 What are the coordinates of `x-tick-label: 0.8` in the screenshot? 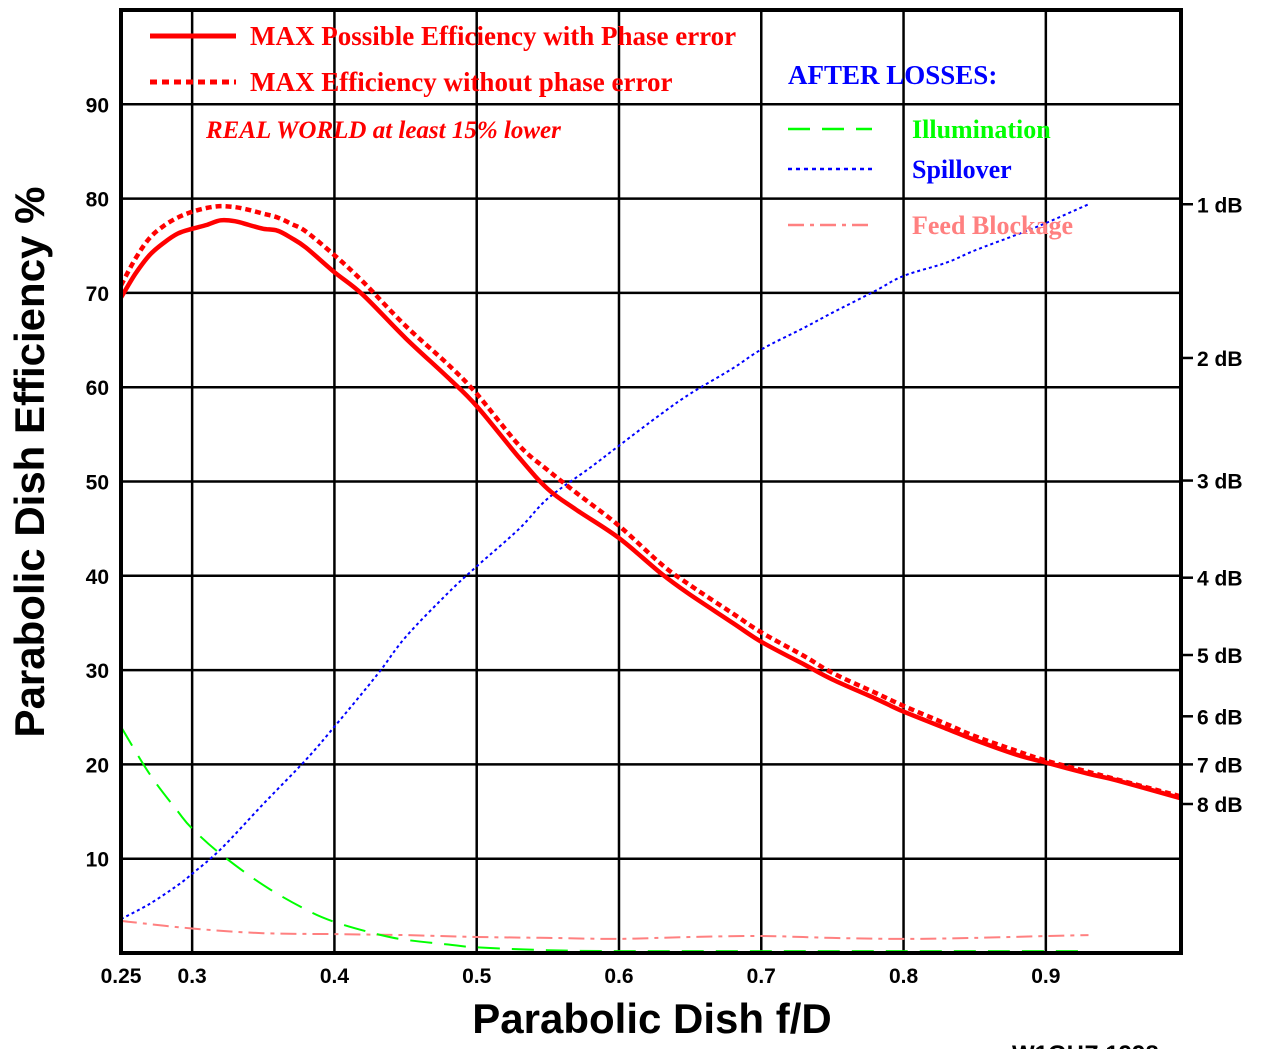 It's located at (904, 976).